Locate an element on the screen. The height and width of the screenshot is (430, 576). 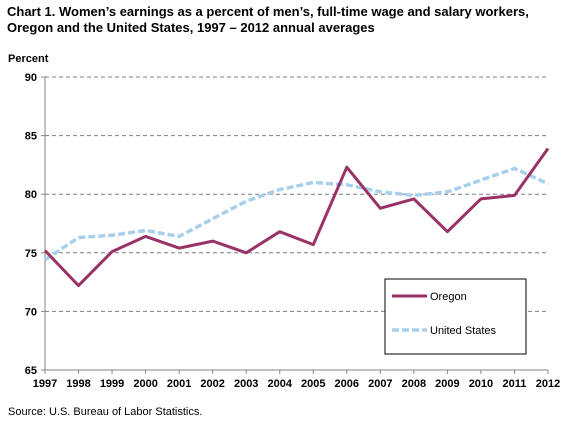
y-tick-label-80: 80 is located at coordinates (31, 195).